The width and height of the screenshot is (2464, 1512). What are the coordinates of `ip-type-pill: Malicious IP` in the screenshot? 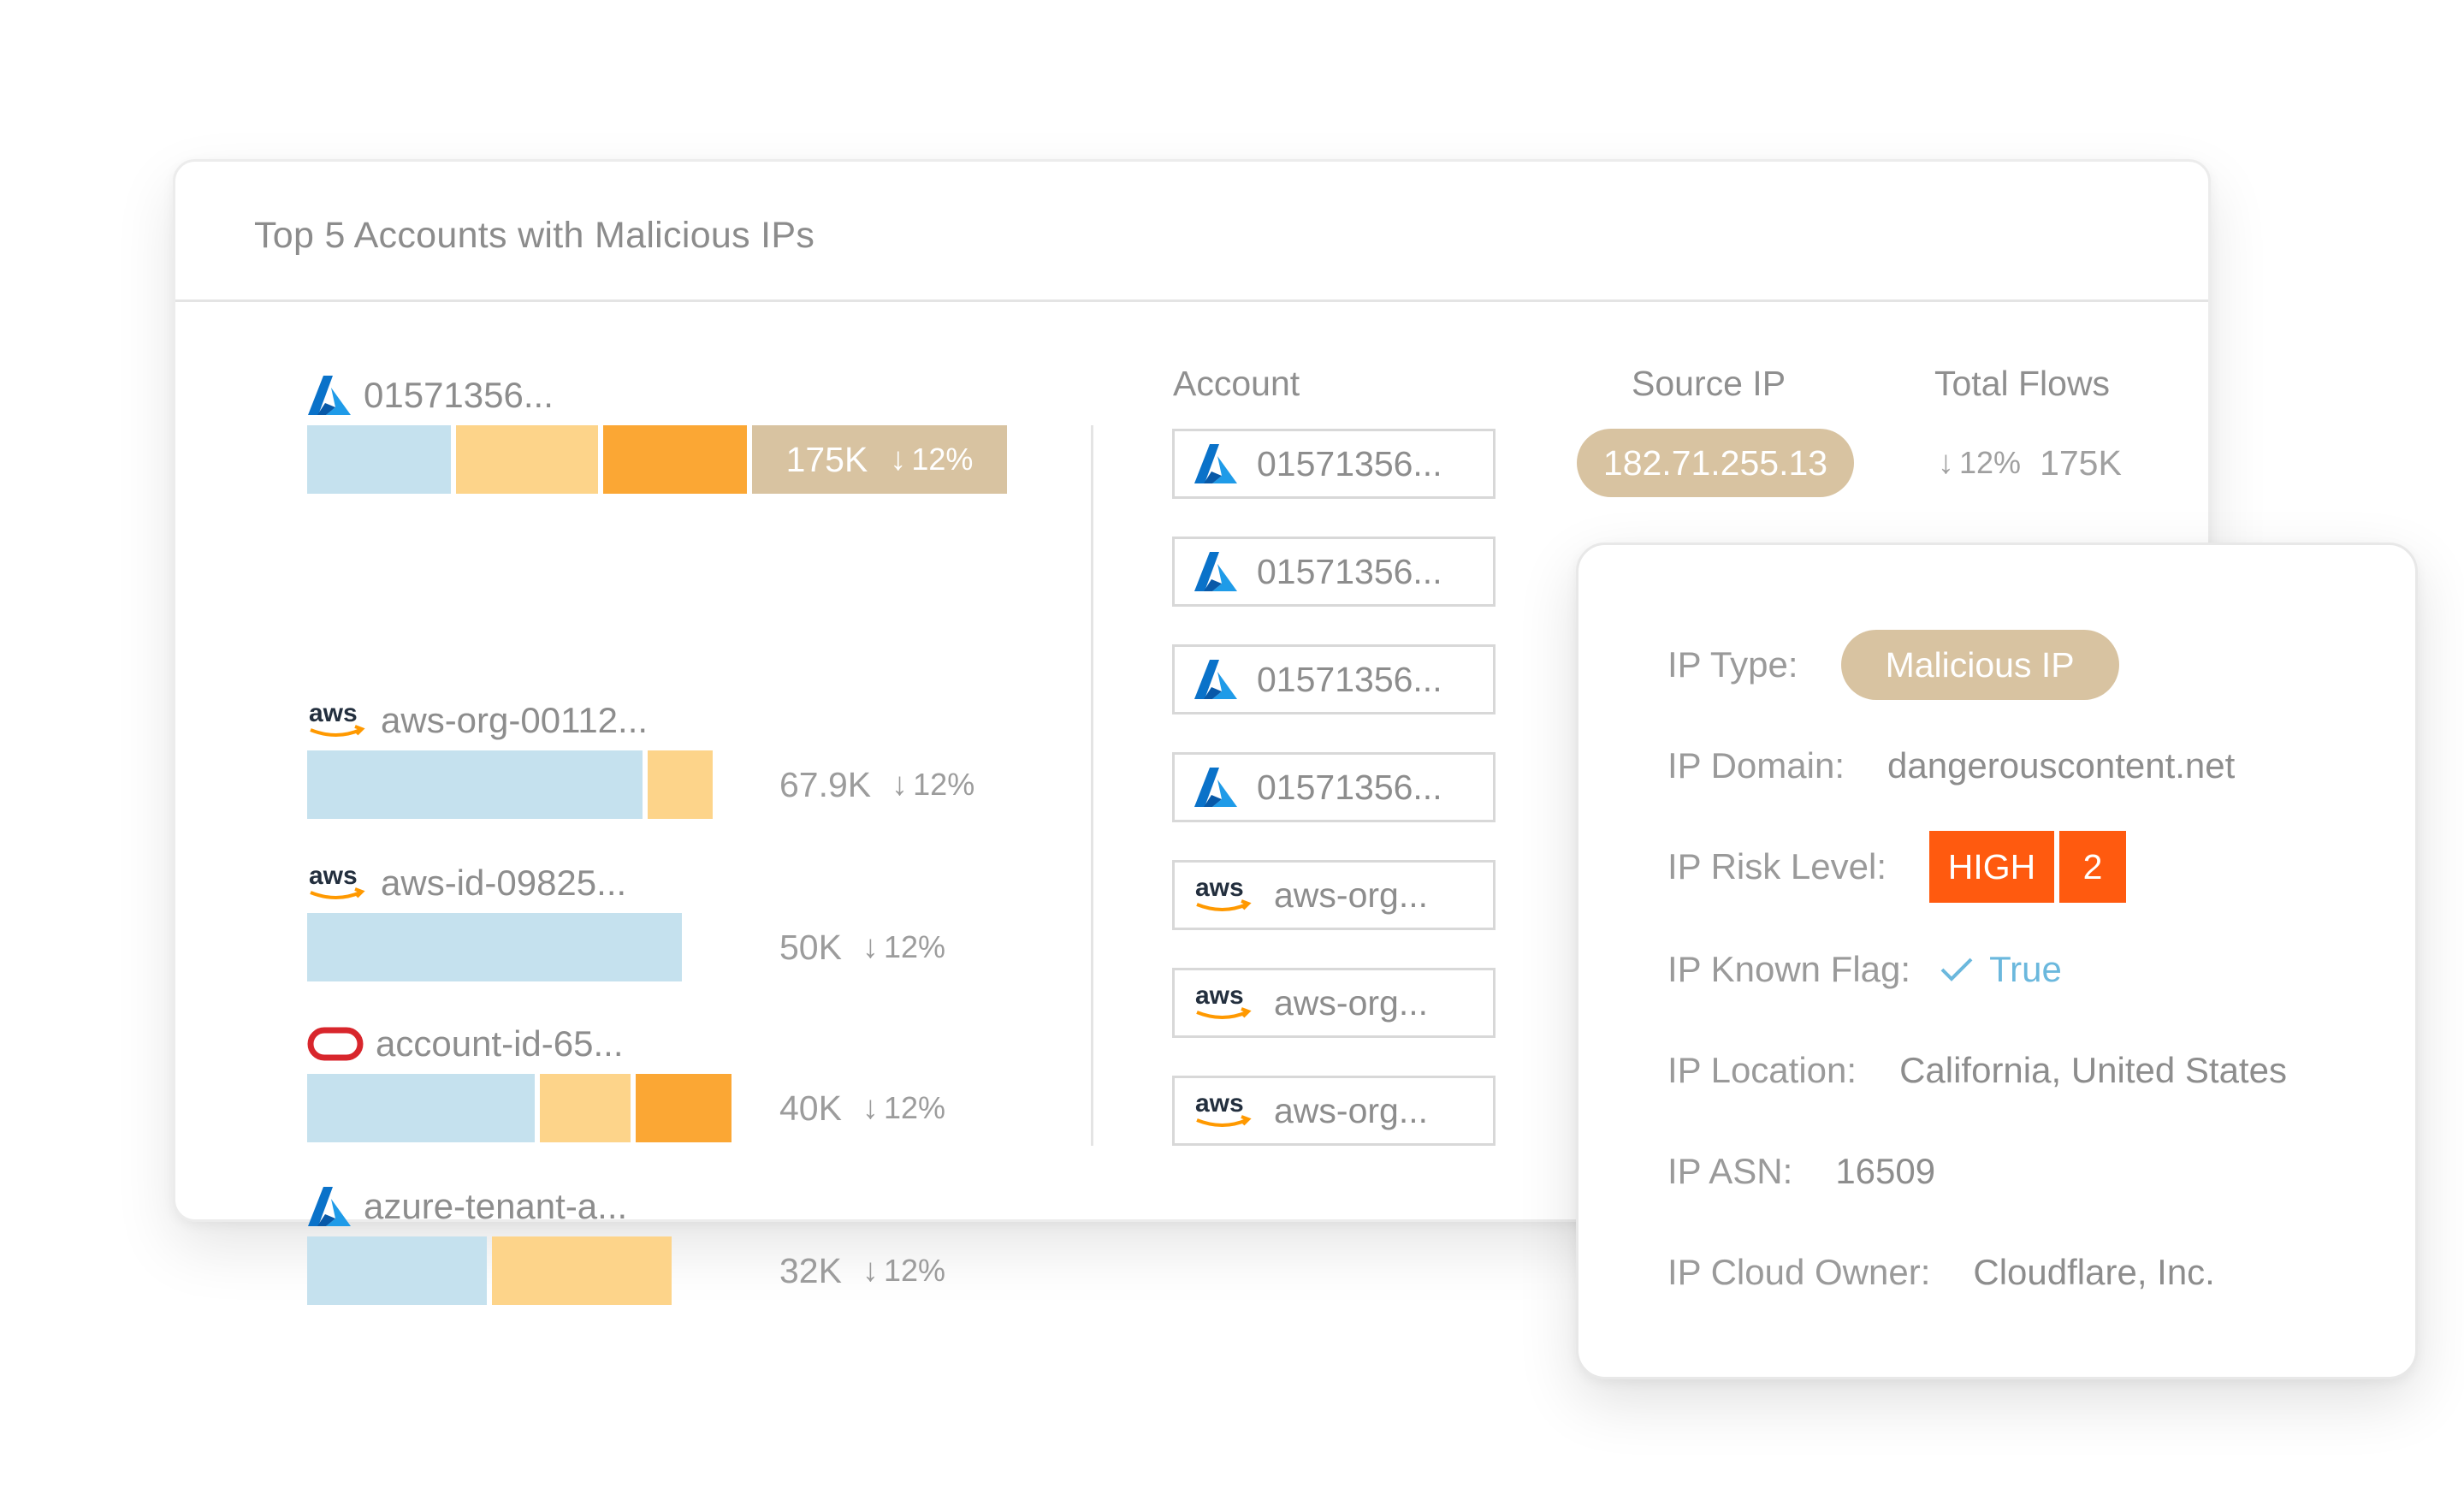 It's located at (1979, 665).